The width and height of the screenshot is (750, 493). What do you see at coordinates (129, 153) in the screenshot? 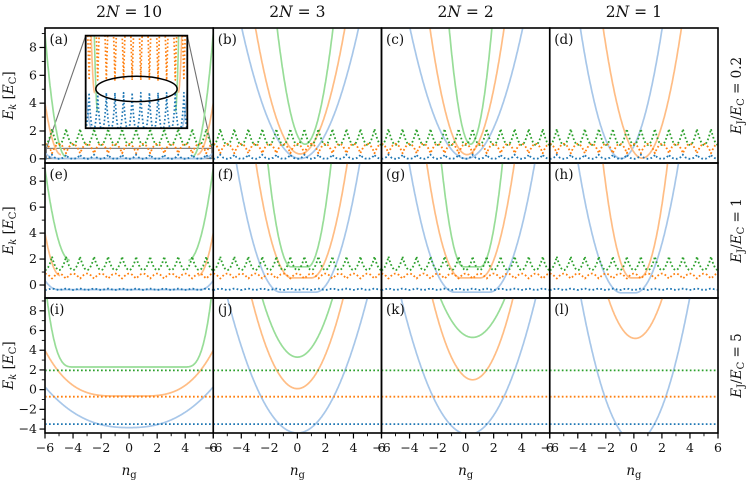
I see `inset-source-rect` at bounding box center [129, 153].